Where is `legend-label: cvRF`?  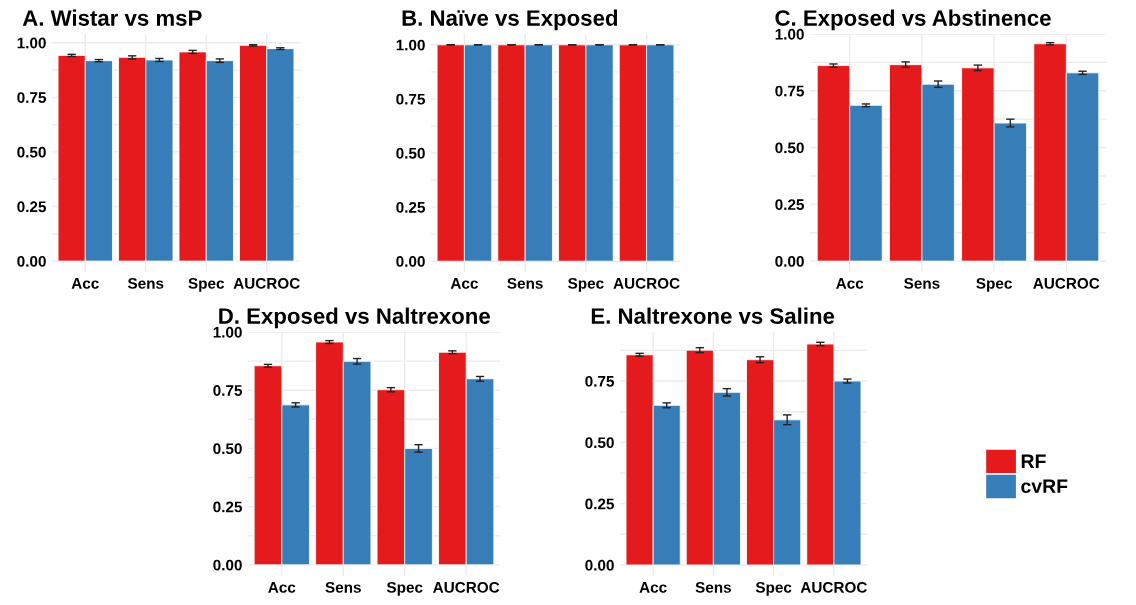
legend-label: cvRF is located at coordinates (1044, 486).